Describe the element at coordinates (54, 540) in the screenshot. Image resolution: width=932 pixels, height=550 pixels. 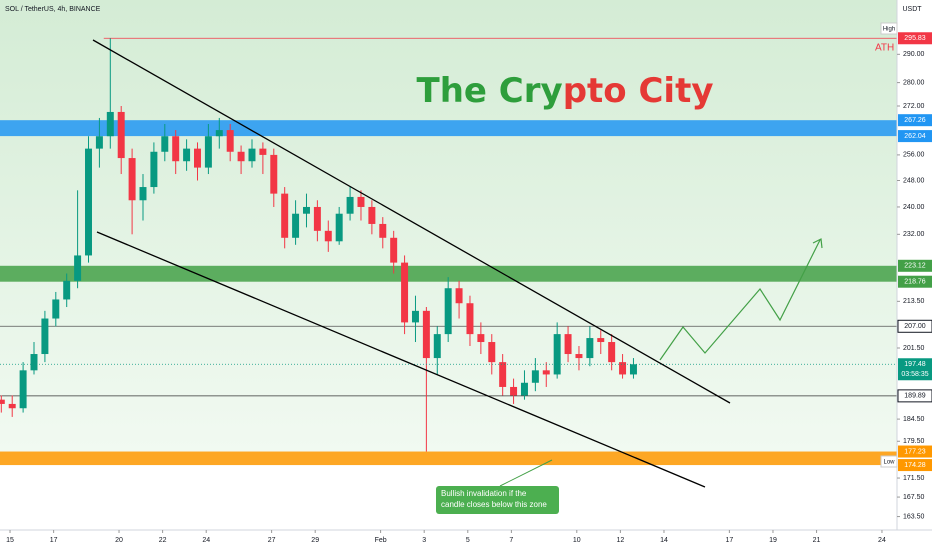
I see `x-tick-label: 17` at that location.